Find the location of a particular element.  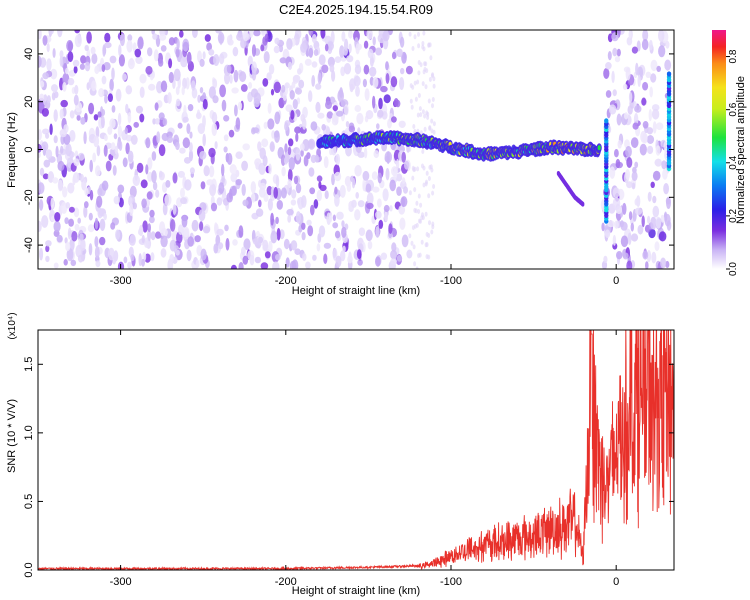

y-tick-label: 0 is located at coordinates (29, 149).